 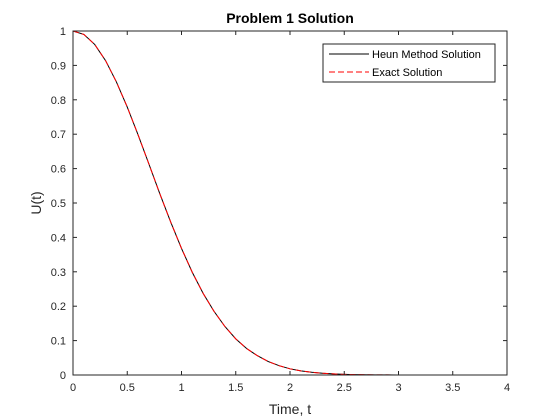 I want to click on y-tick-label: 0.3, so click(x=58, y=273).